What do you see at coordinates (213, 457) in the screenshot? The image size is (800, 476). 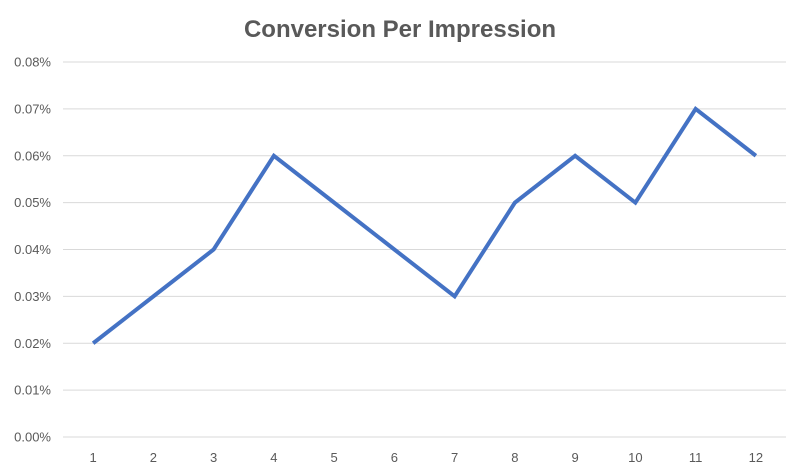 I see `x-tick-label: 3` at bounding box center [213, 457].